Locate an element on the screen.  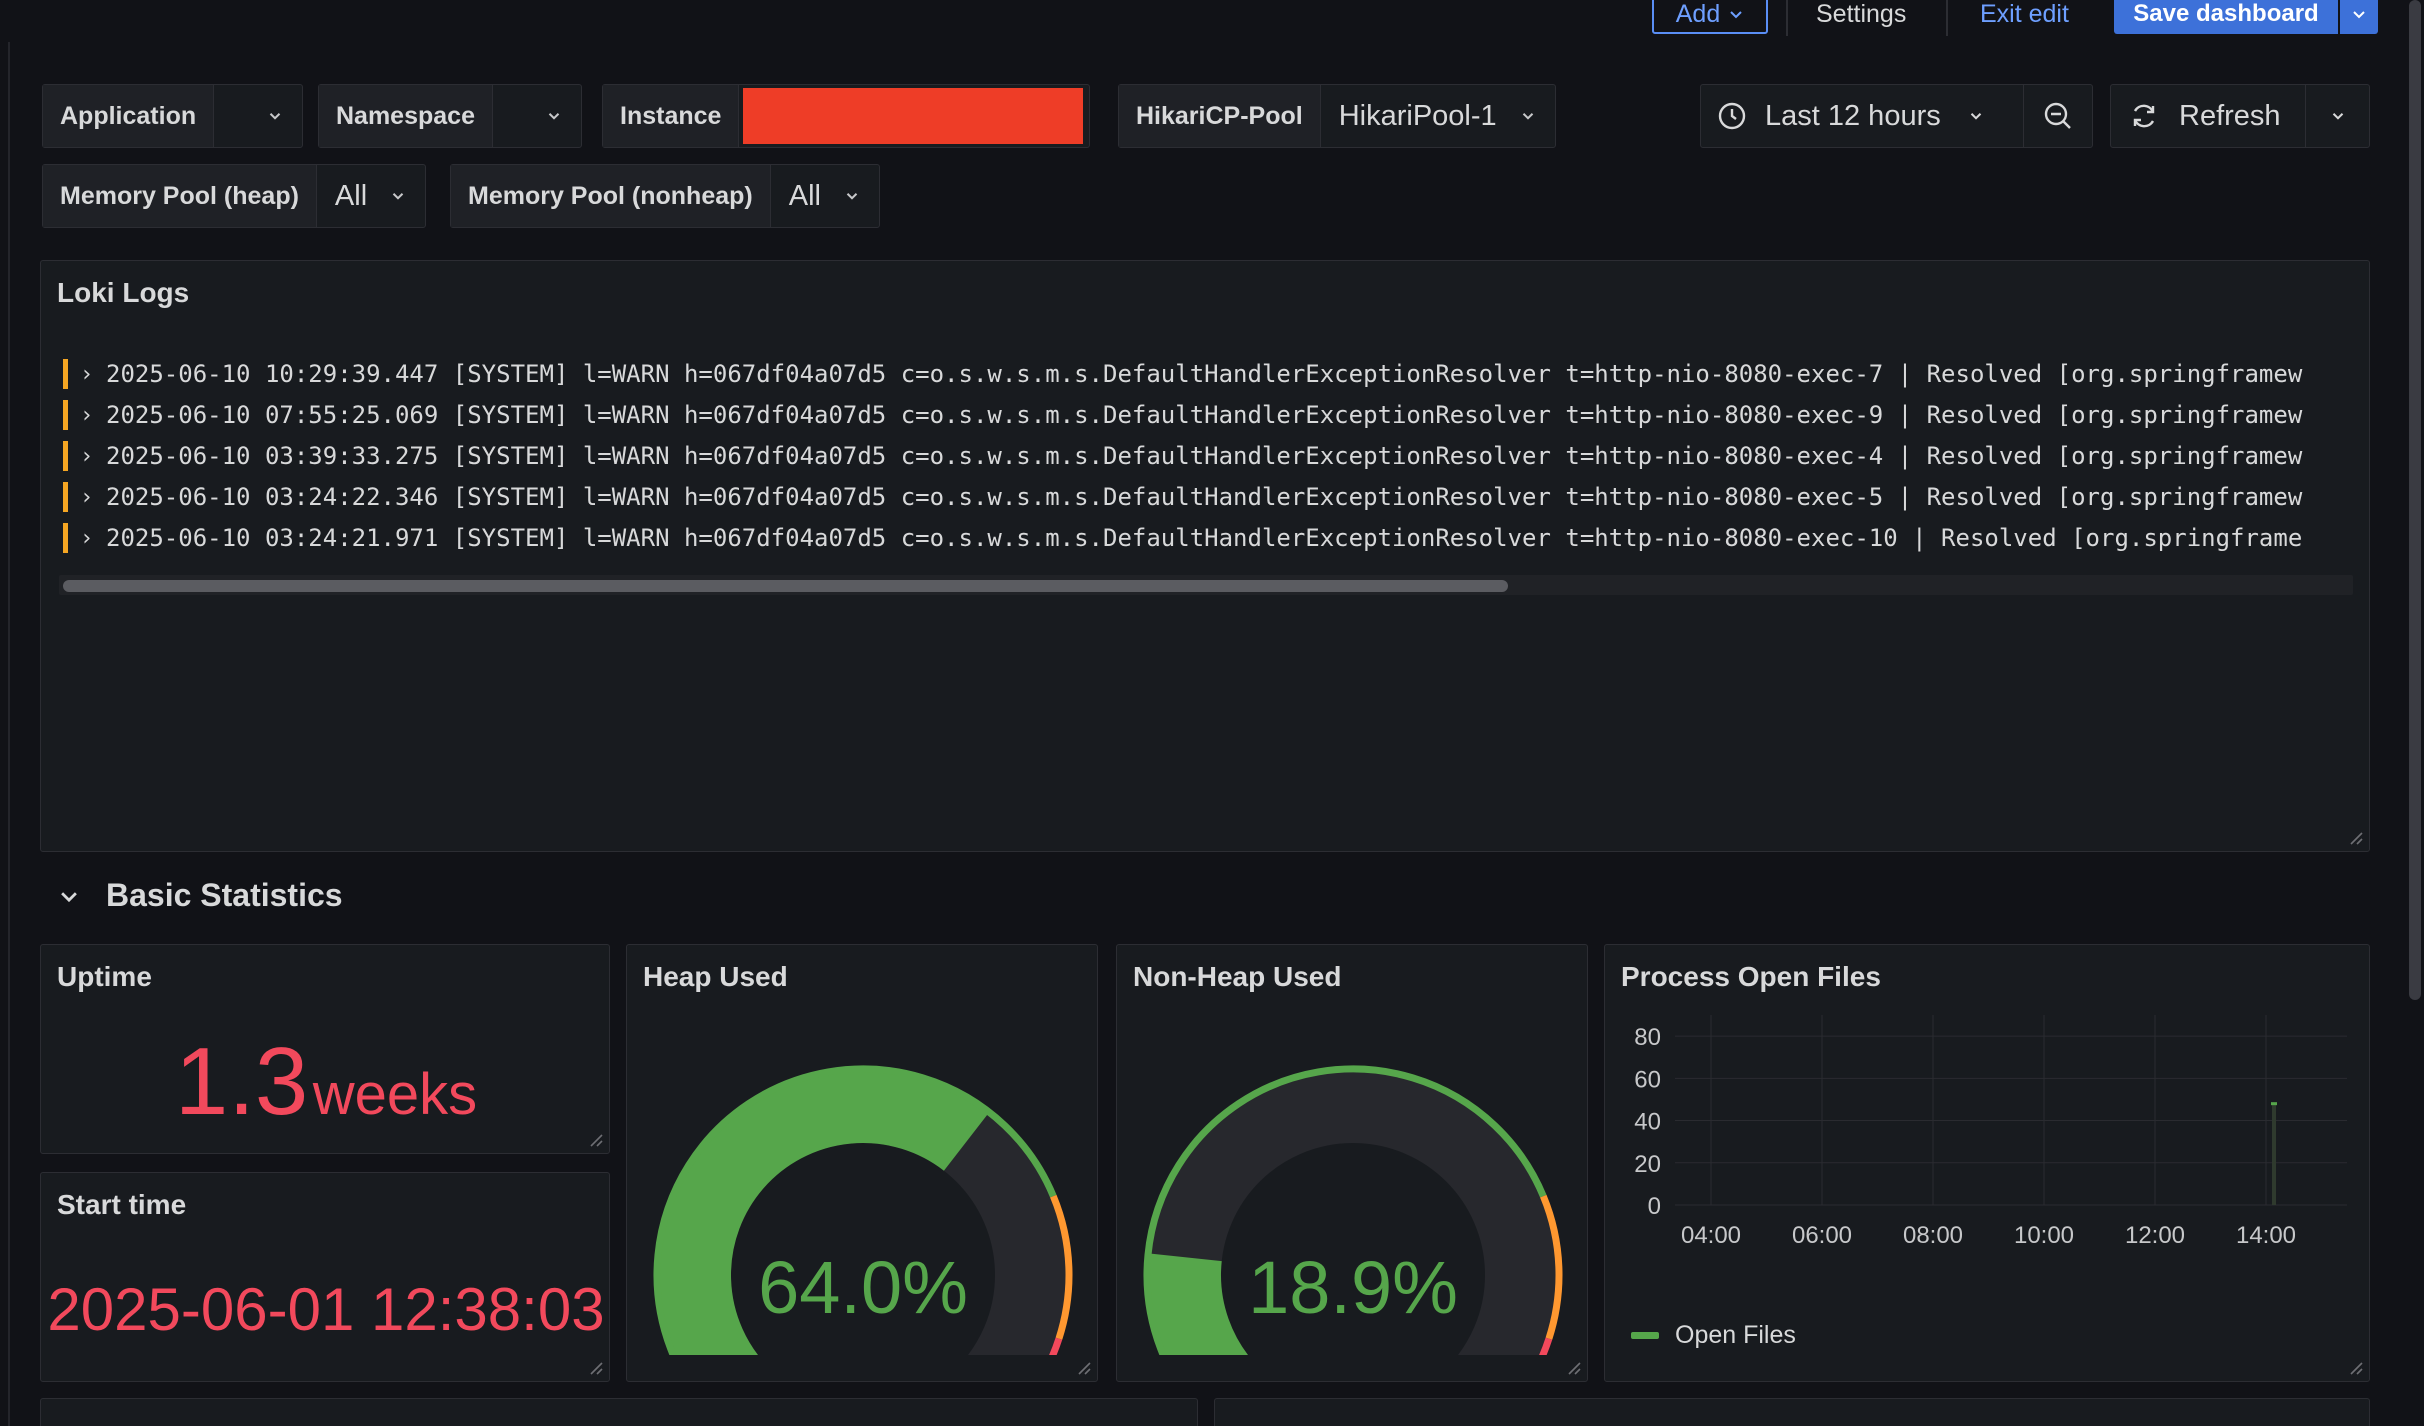
section-title: Basic Statistics is located at coordinates (224, 895).